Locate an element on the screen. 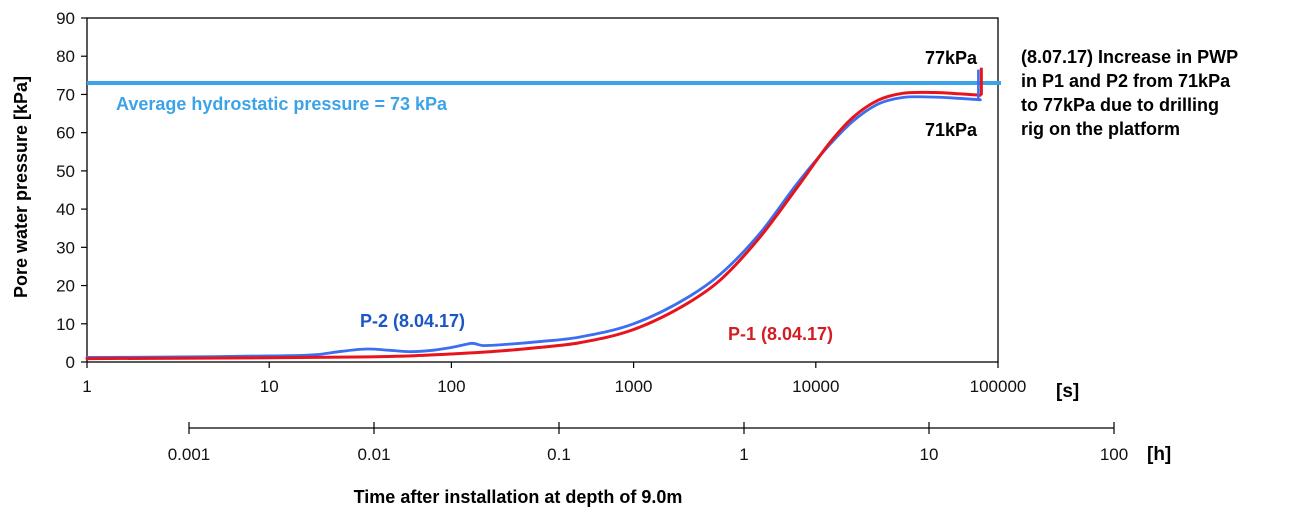 This screenshot has width=1302, height=517. secondary-x-tick-label: 100 is located at coordinates (1114, 454).